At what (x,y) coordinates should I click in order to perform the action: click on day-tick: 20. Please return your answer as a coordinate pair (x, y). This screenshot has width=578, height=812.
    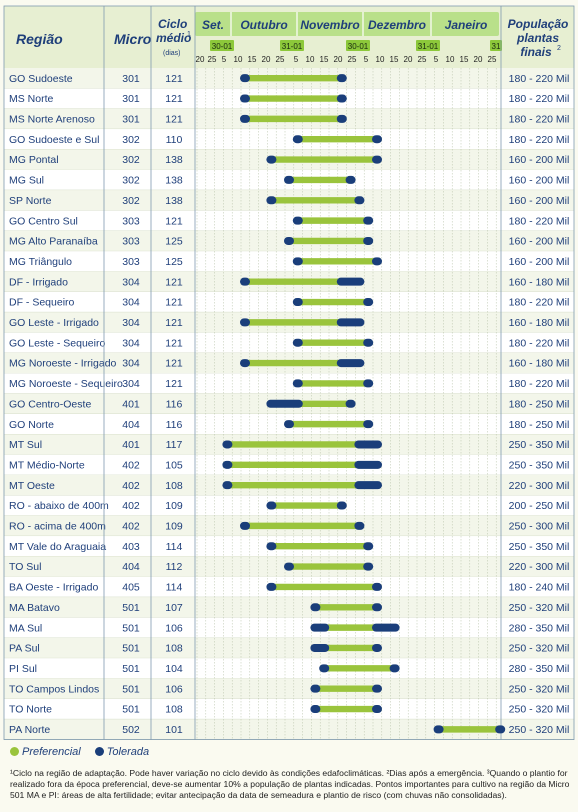
    Looking at the image, I should click on (200, 59).